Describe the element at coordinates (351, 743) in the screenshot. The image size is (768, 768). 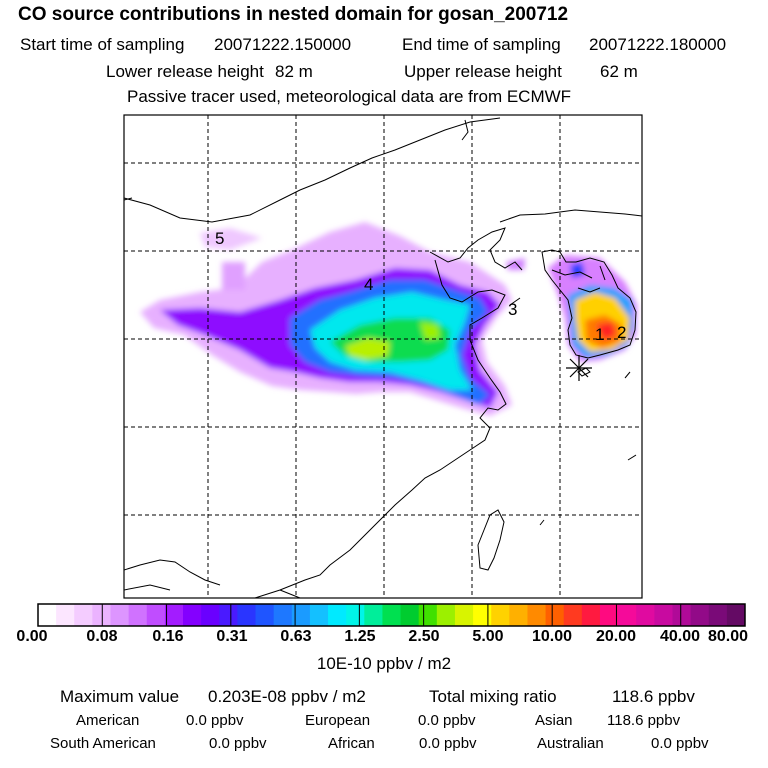
I see `region-name: African` at that location.